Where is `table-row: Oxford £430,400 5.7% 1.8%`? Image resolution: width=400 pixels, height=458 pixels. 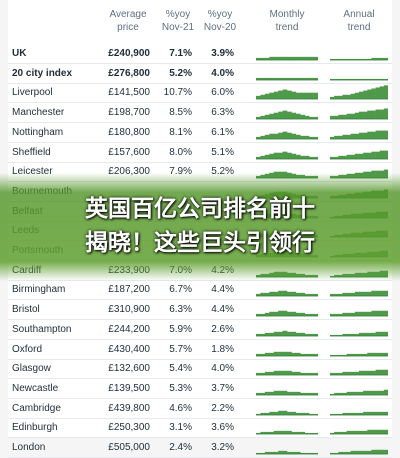 table-row: Oxford £430,400 5.7% 1.8% is located at coordinates (200, 350).